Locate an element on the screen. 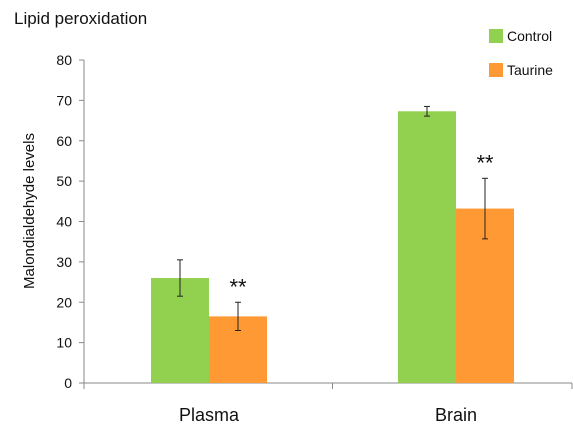  y-tick-label: 0 is located at coordinates (68, 383).